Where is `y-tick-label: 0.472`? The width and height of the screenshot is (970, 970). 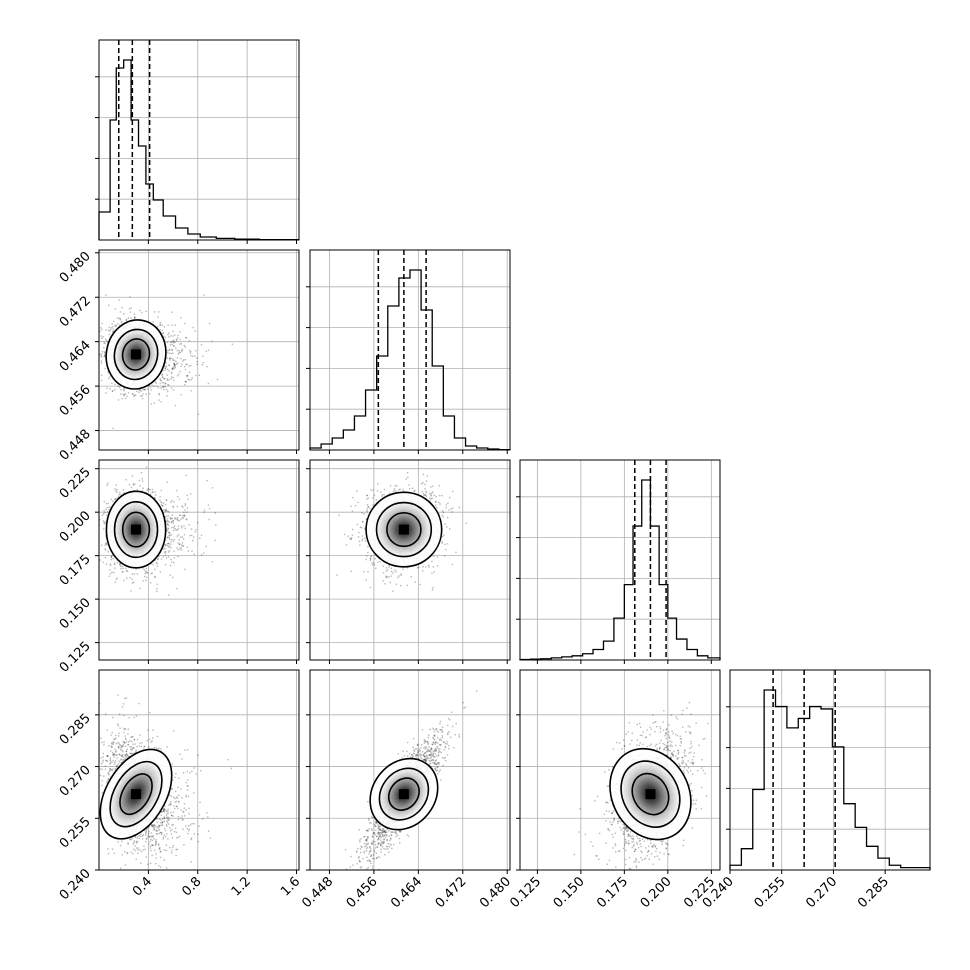 y-tick-label: 0.472 is located at coordinates (75, 311).